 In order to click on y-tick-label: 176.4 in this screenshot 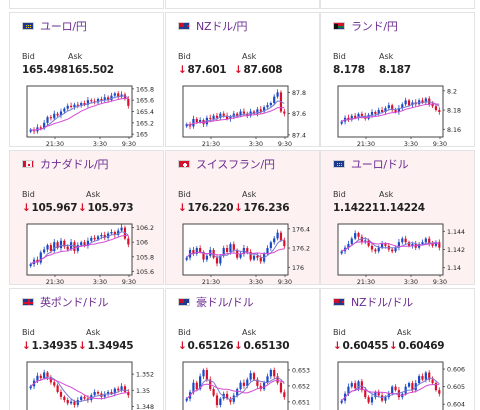, I will do `click(301, 229)`.